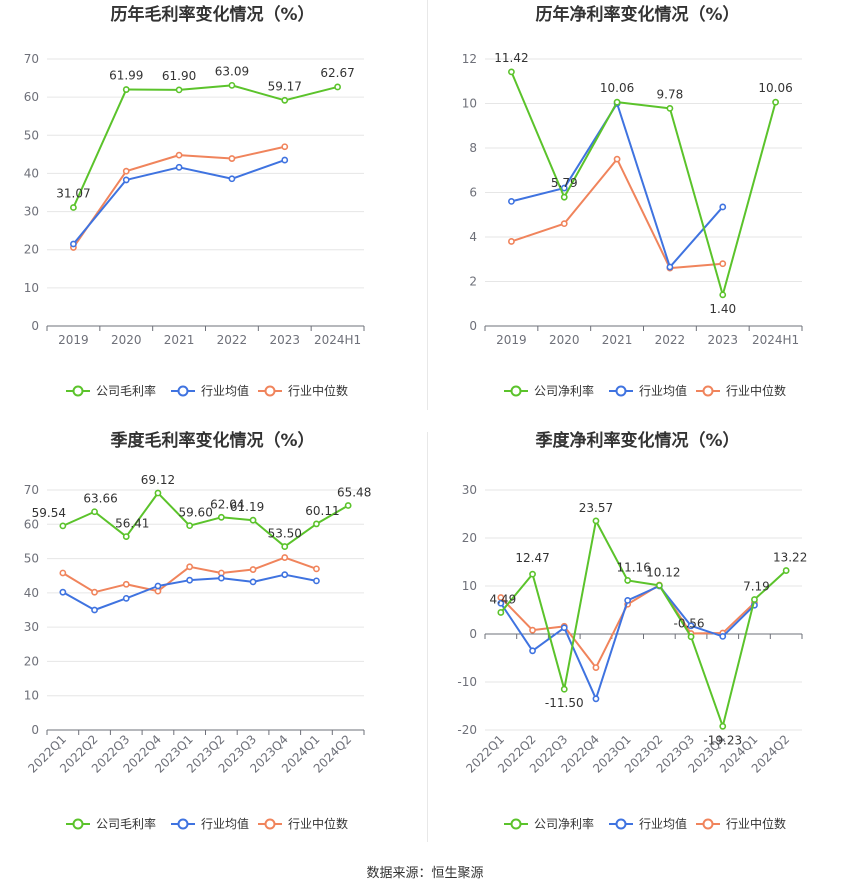 This screenshot has width=850, height=891. What do you see at coordinates (100, 499) in the screenshot?
I see `data-label: 63.66` at bounding box center [100, 499].